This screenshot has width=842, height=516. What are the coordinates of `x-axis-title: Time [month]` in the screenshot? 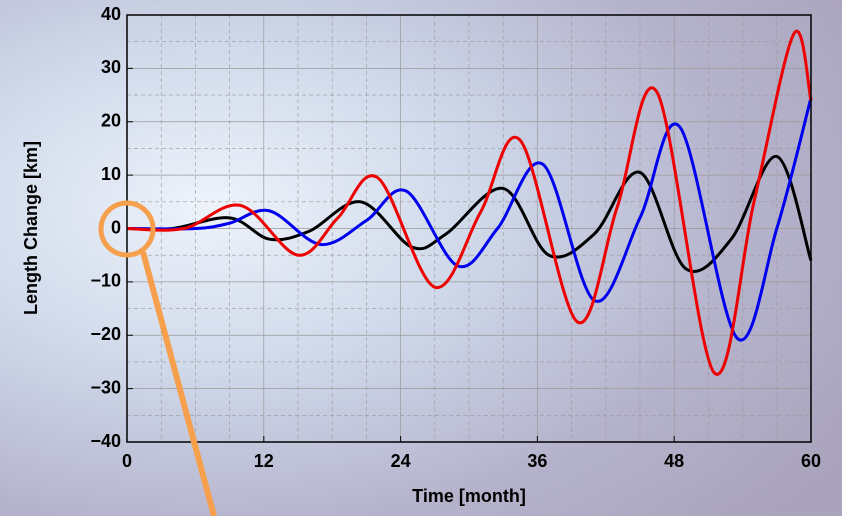 It's located at (469, 496).